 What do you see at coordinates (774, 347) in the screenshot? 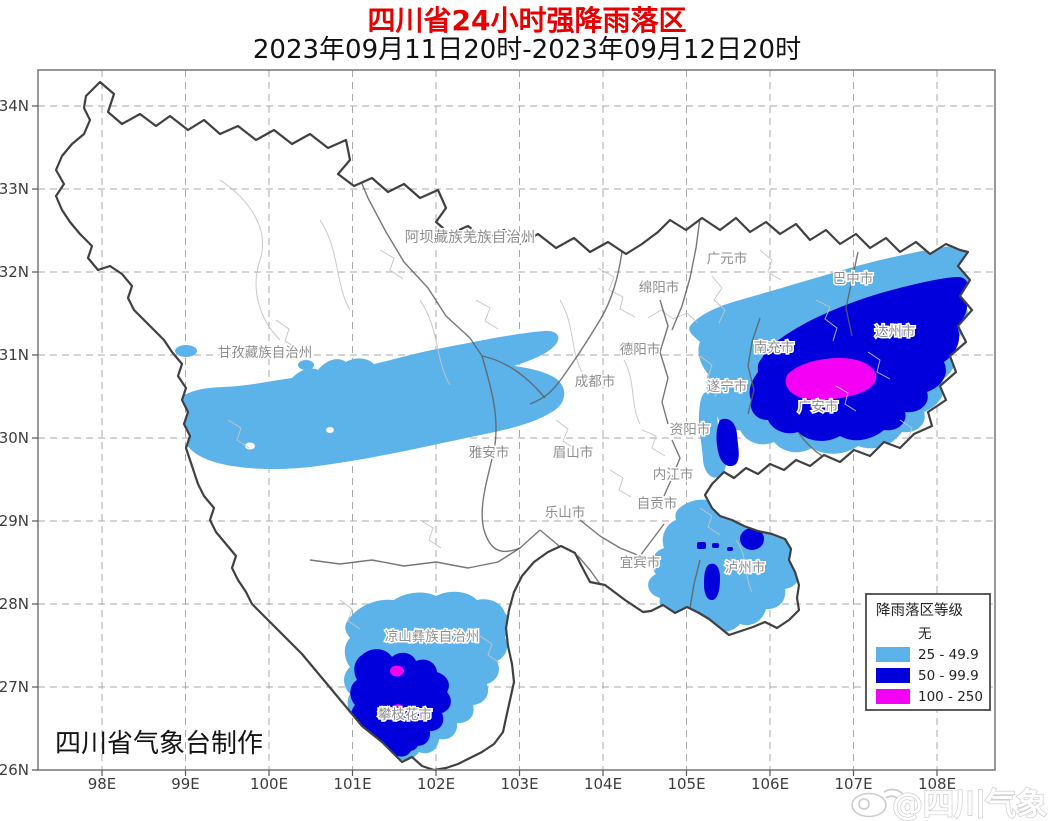
I see `map-label-nanchong: 南充市` at bounding box center [774, 347].